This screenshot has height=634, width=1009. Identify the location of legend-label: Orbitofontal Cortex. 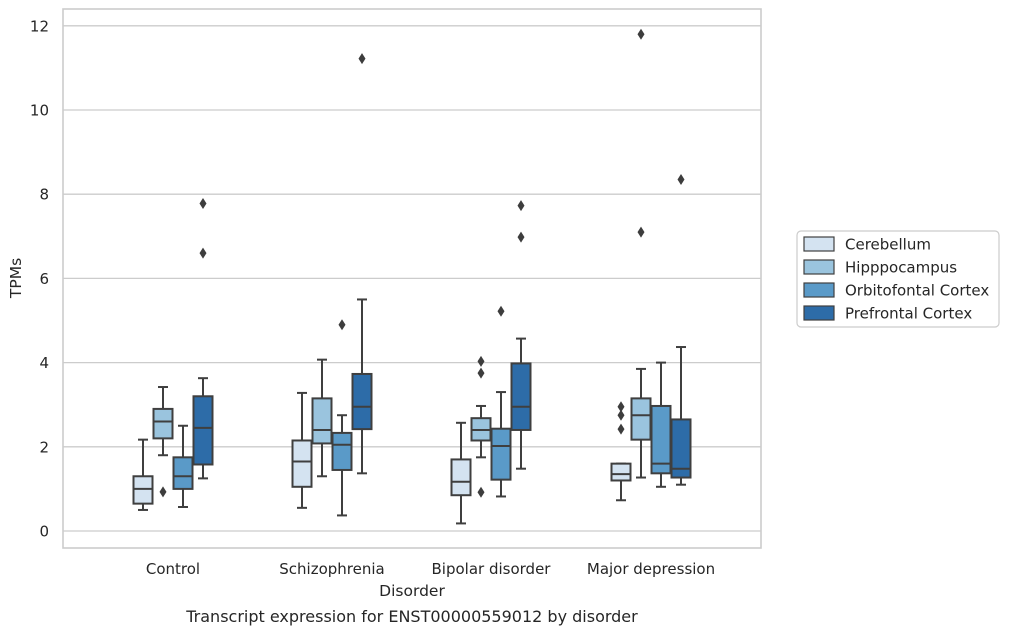
(917, 291).